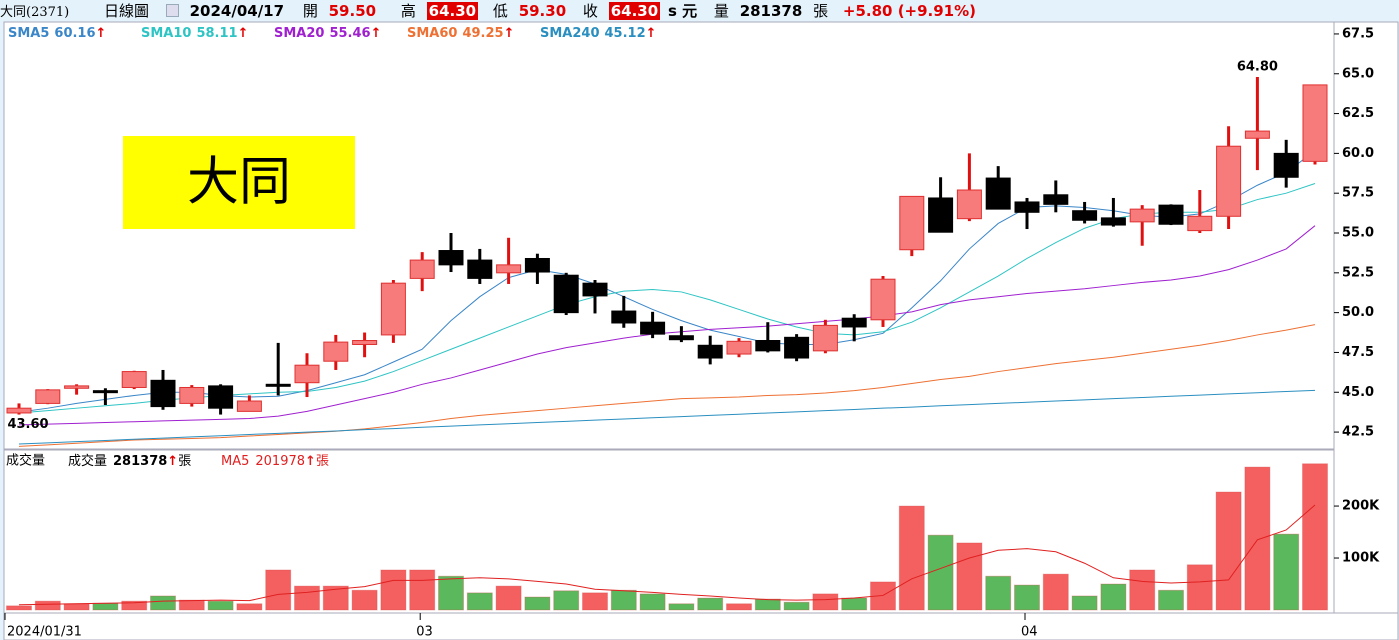 This screenshot has width=1399, height=640. I want to click on y-tick-label: 52.5, so click(1358, 272).